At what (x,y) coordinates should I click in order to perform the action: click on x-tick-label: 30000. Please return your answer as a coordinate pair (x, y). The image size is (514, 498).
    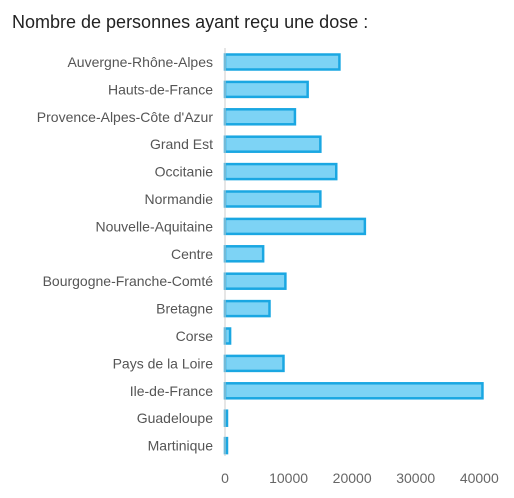
    Looking at the image, I should click on (415, 478).